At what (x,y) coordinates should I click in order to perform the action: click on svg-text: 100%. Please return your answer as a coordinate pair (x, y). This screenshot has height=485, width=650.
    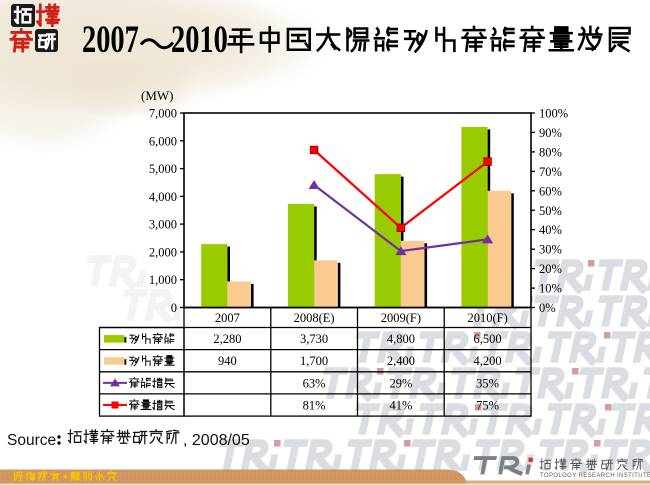
    Looking at the image, I should click on (553, 114).